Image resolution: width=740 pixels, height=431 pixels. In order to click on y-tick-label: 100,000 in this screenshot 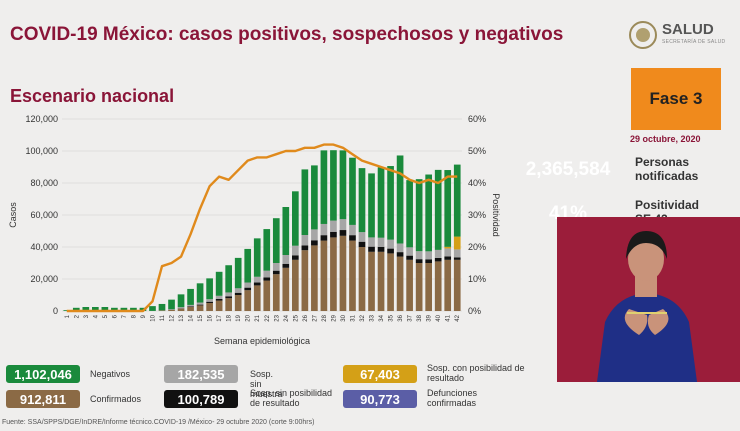, I will do `click(41, 151)`.